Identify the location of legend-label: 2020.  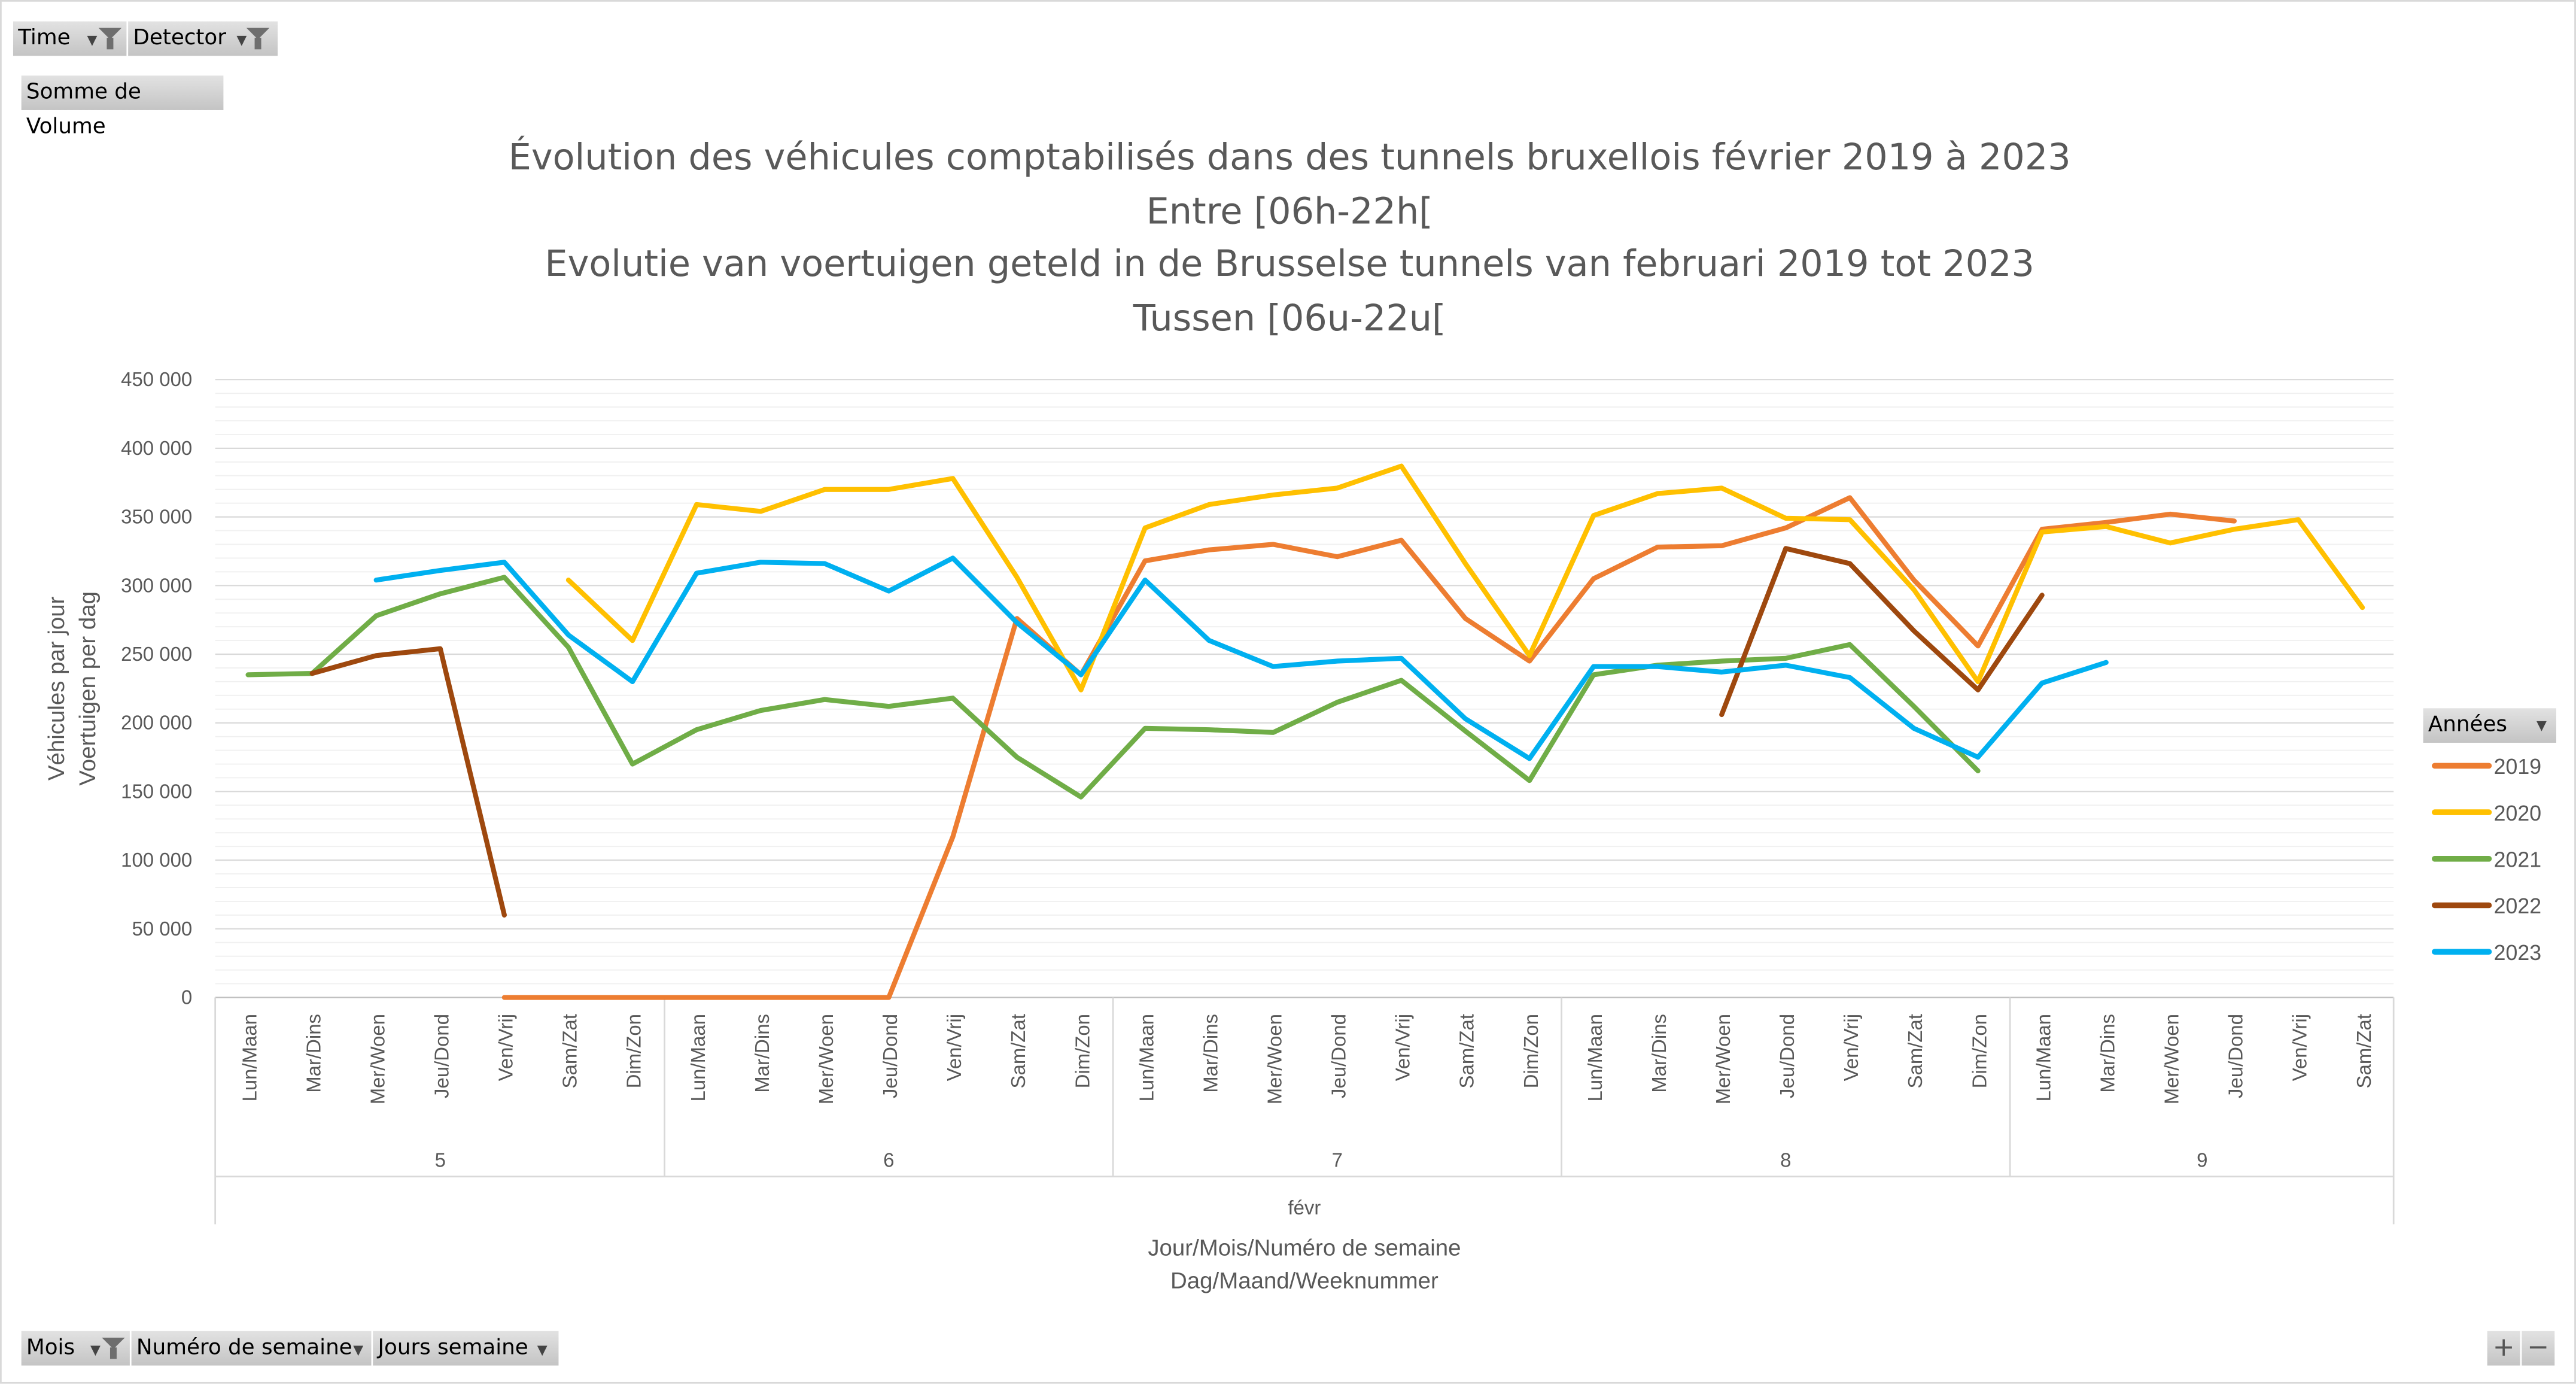
(2517, 813).